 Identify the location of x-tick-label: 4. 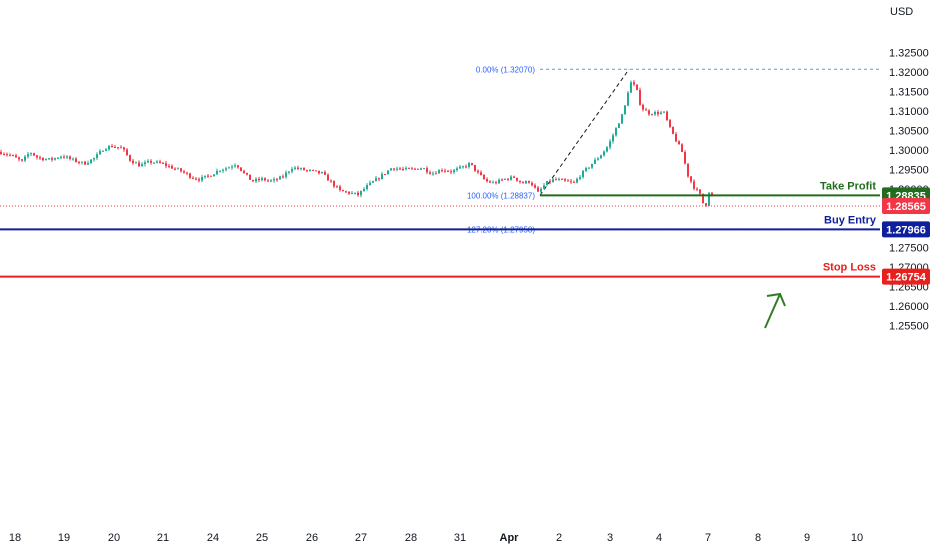
(659, 538).